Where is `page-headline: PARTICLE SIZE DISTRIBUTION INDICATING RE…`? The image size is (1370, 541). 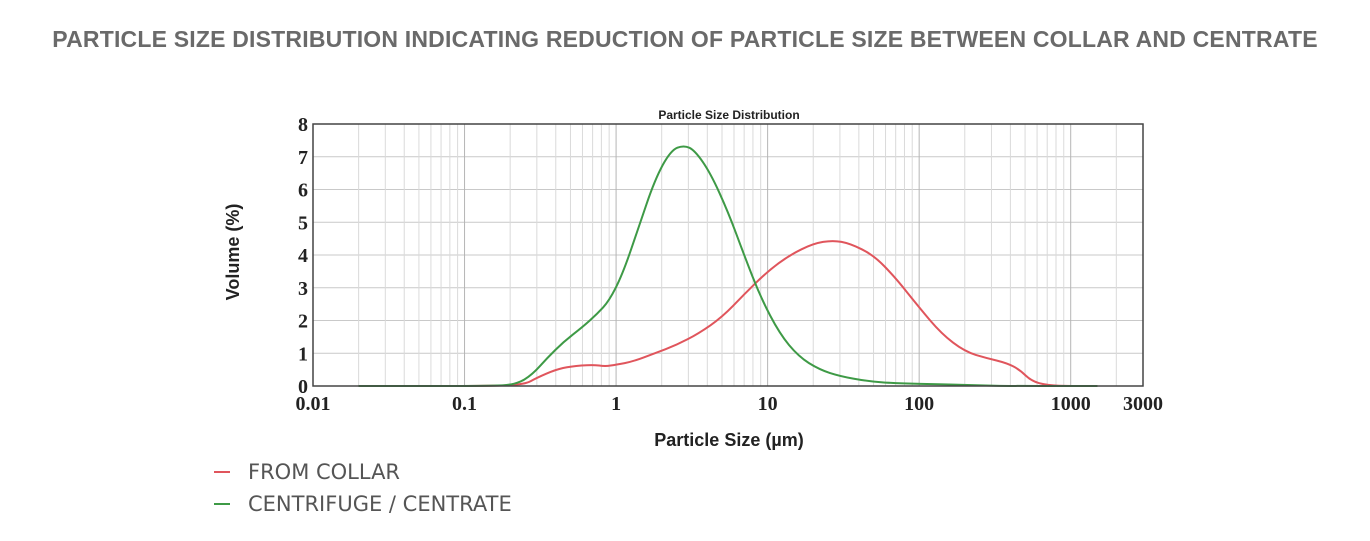 page-headline: PARTICLE SIZE DISTRIBUTION INDICATING RE… is located at coordinates (685, 39).